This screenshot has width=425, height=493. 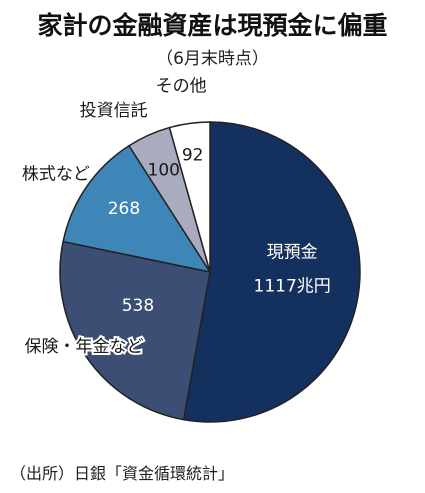 What do you see at coordinates (193, 156) in the screenshot?
I see `slice-value-label: 92` at bounding box center [193, 156].